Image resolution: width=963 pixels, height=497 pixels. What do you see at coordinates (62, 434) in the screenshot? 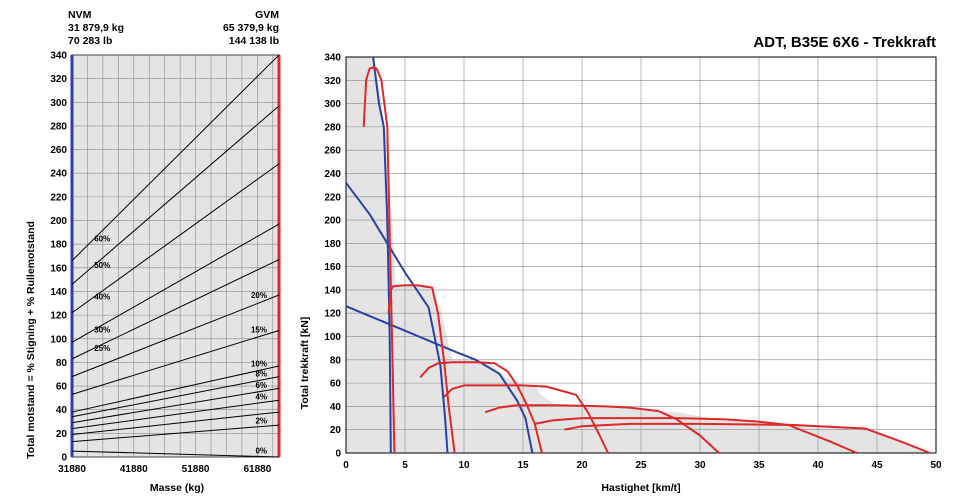
I see `left-y-tick-label: 20` at bounding box center [62, 434].